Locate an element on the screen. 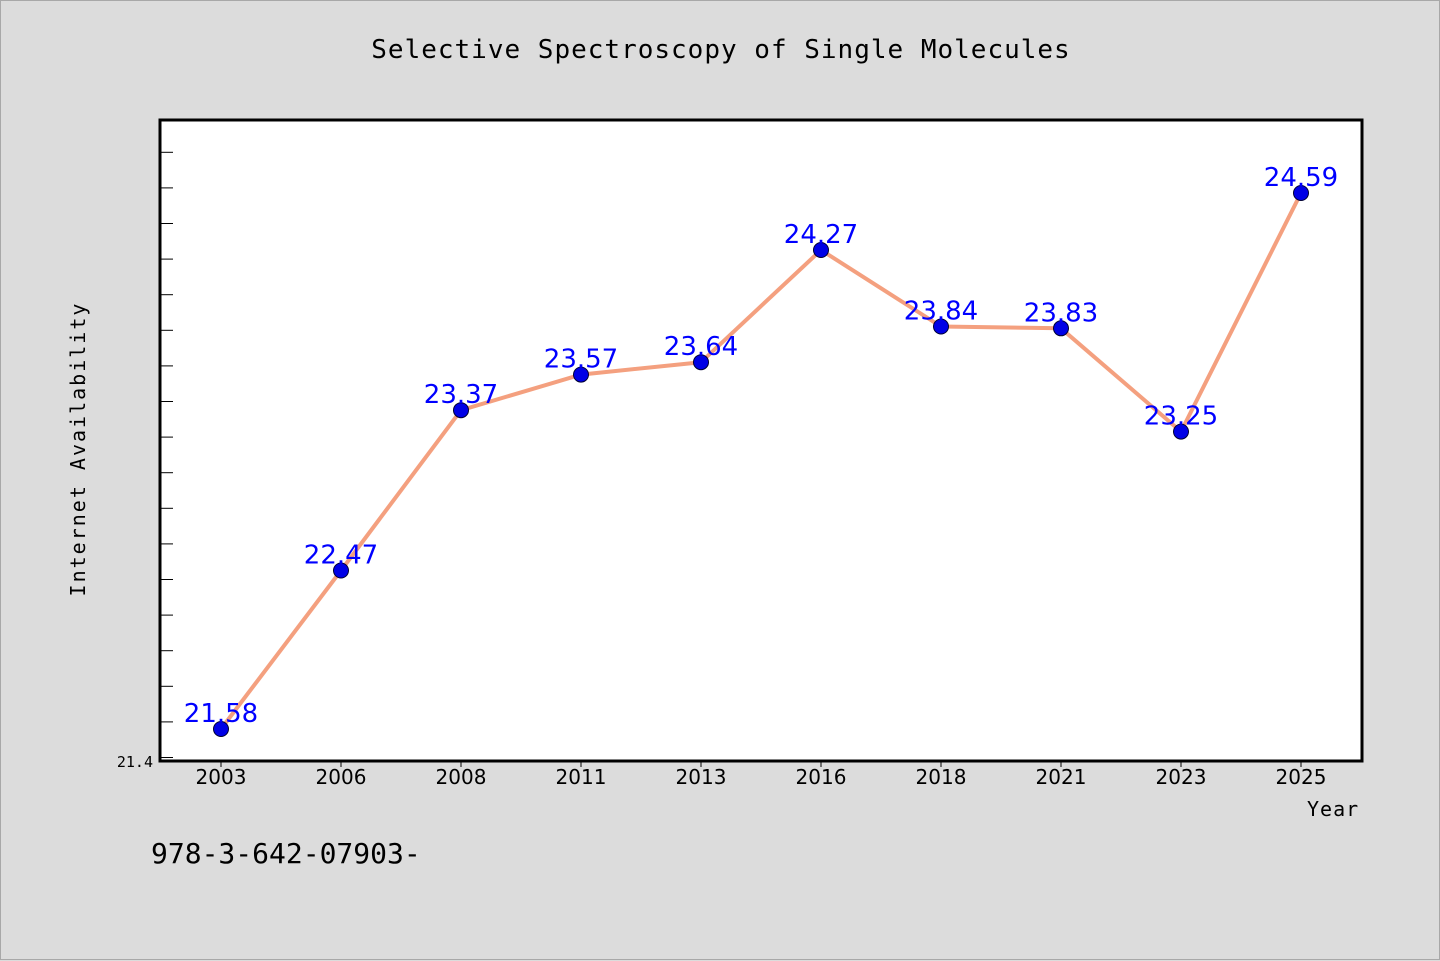 The width and height of the screenshot is (1440, 961). data-label: 23.83 is located at coordinates (1061, 313).